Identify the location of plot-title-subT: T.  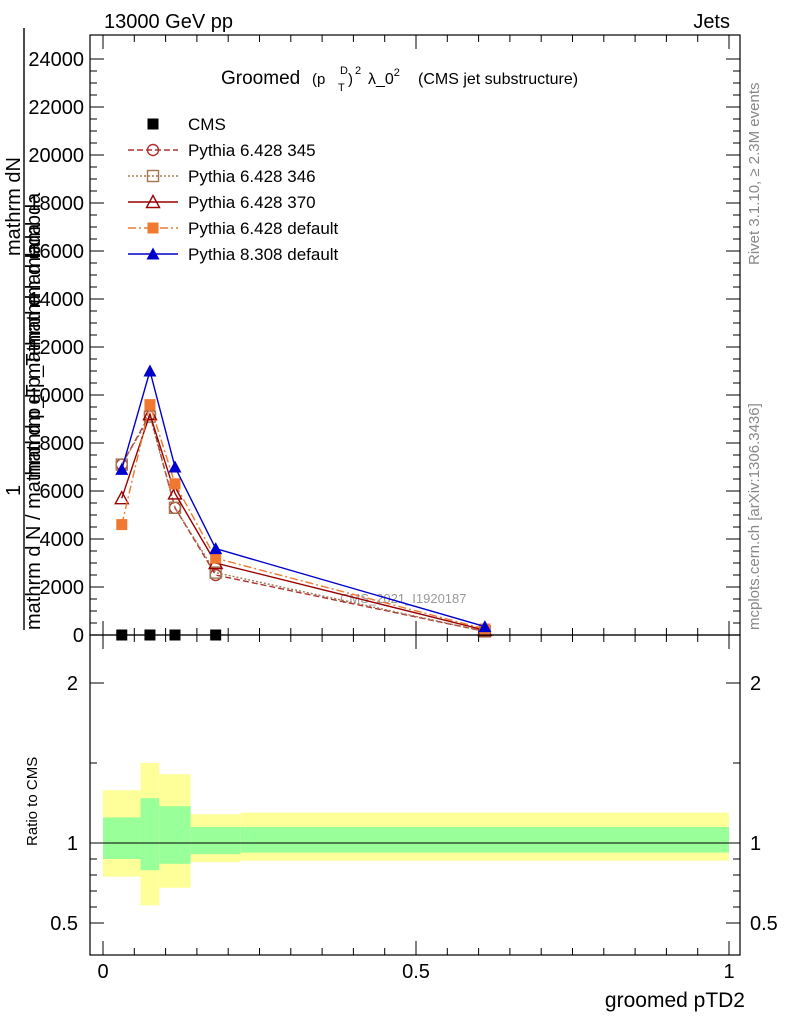
(341, 88).